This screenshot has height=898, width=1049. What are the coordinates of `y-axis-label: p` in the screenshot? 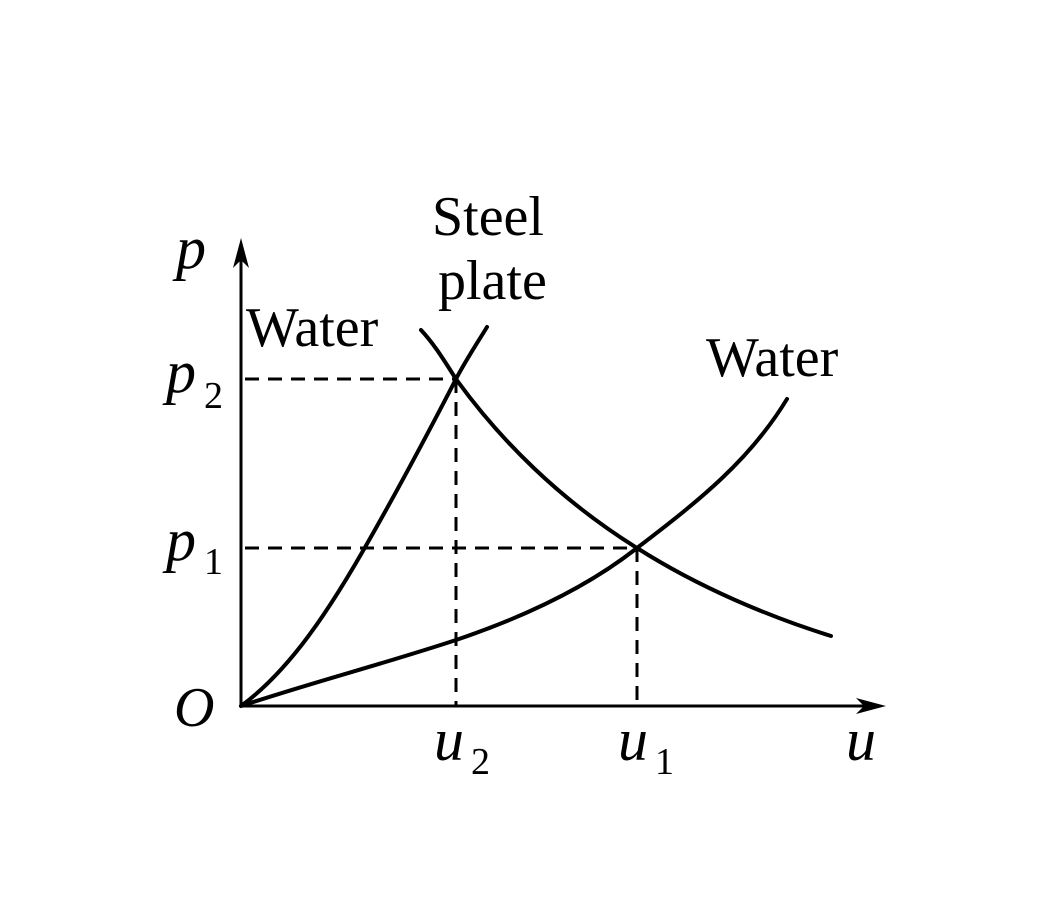 It's located at (189, 248).